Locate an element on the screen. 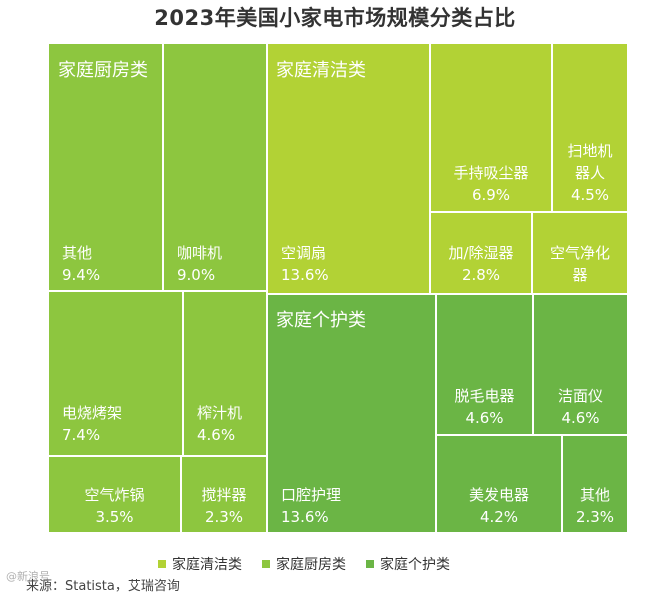 Image resolution: width=670 pixels, height=595 pixels. legend-item-personal: 家庭个护类 is located at coordinates (408, 564).